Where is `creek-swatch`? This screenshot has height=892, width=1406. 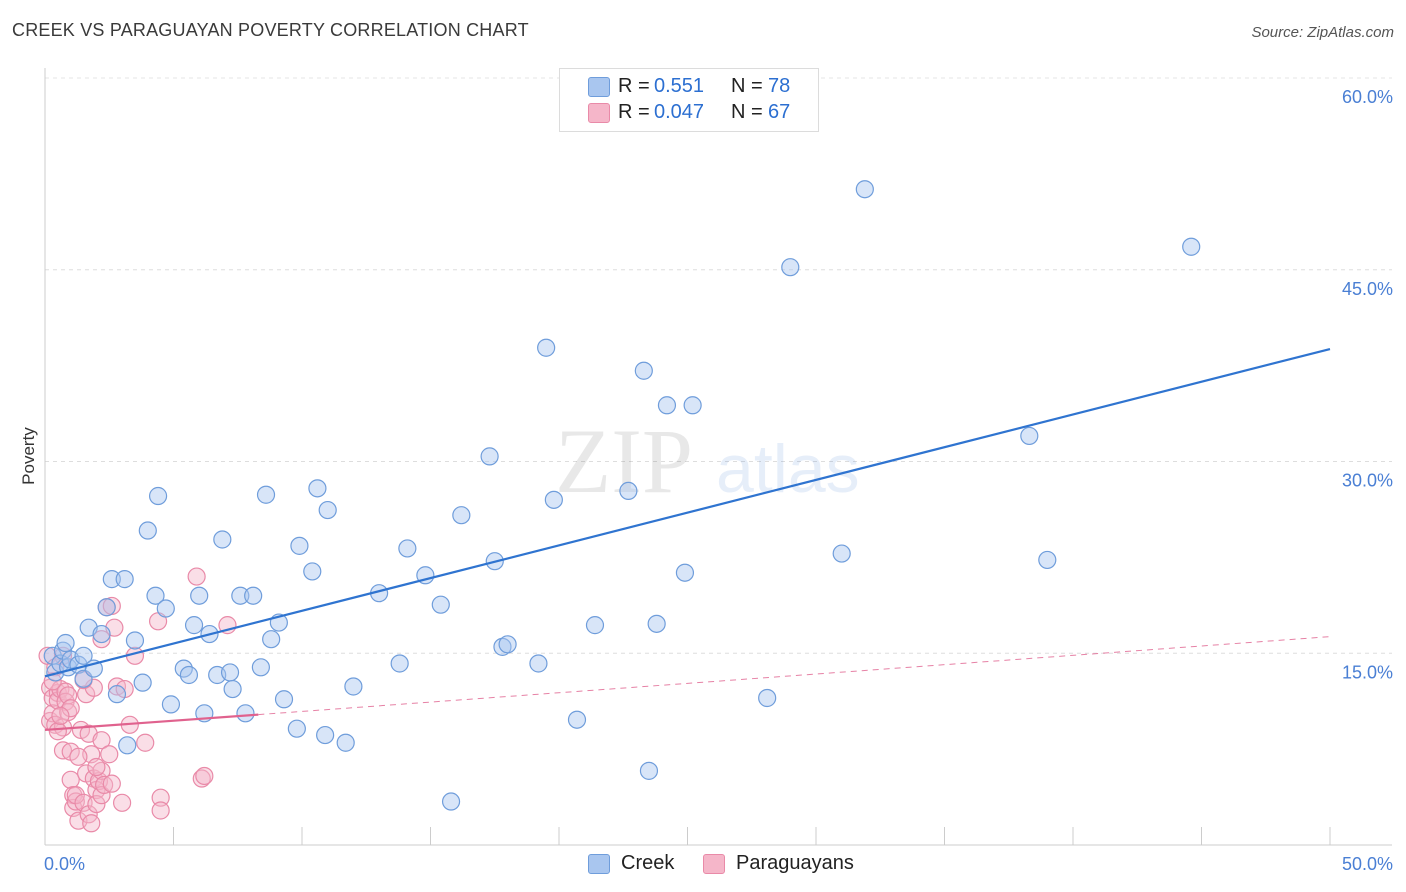
creek-swatch is located at coordinates (599, 87).